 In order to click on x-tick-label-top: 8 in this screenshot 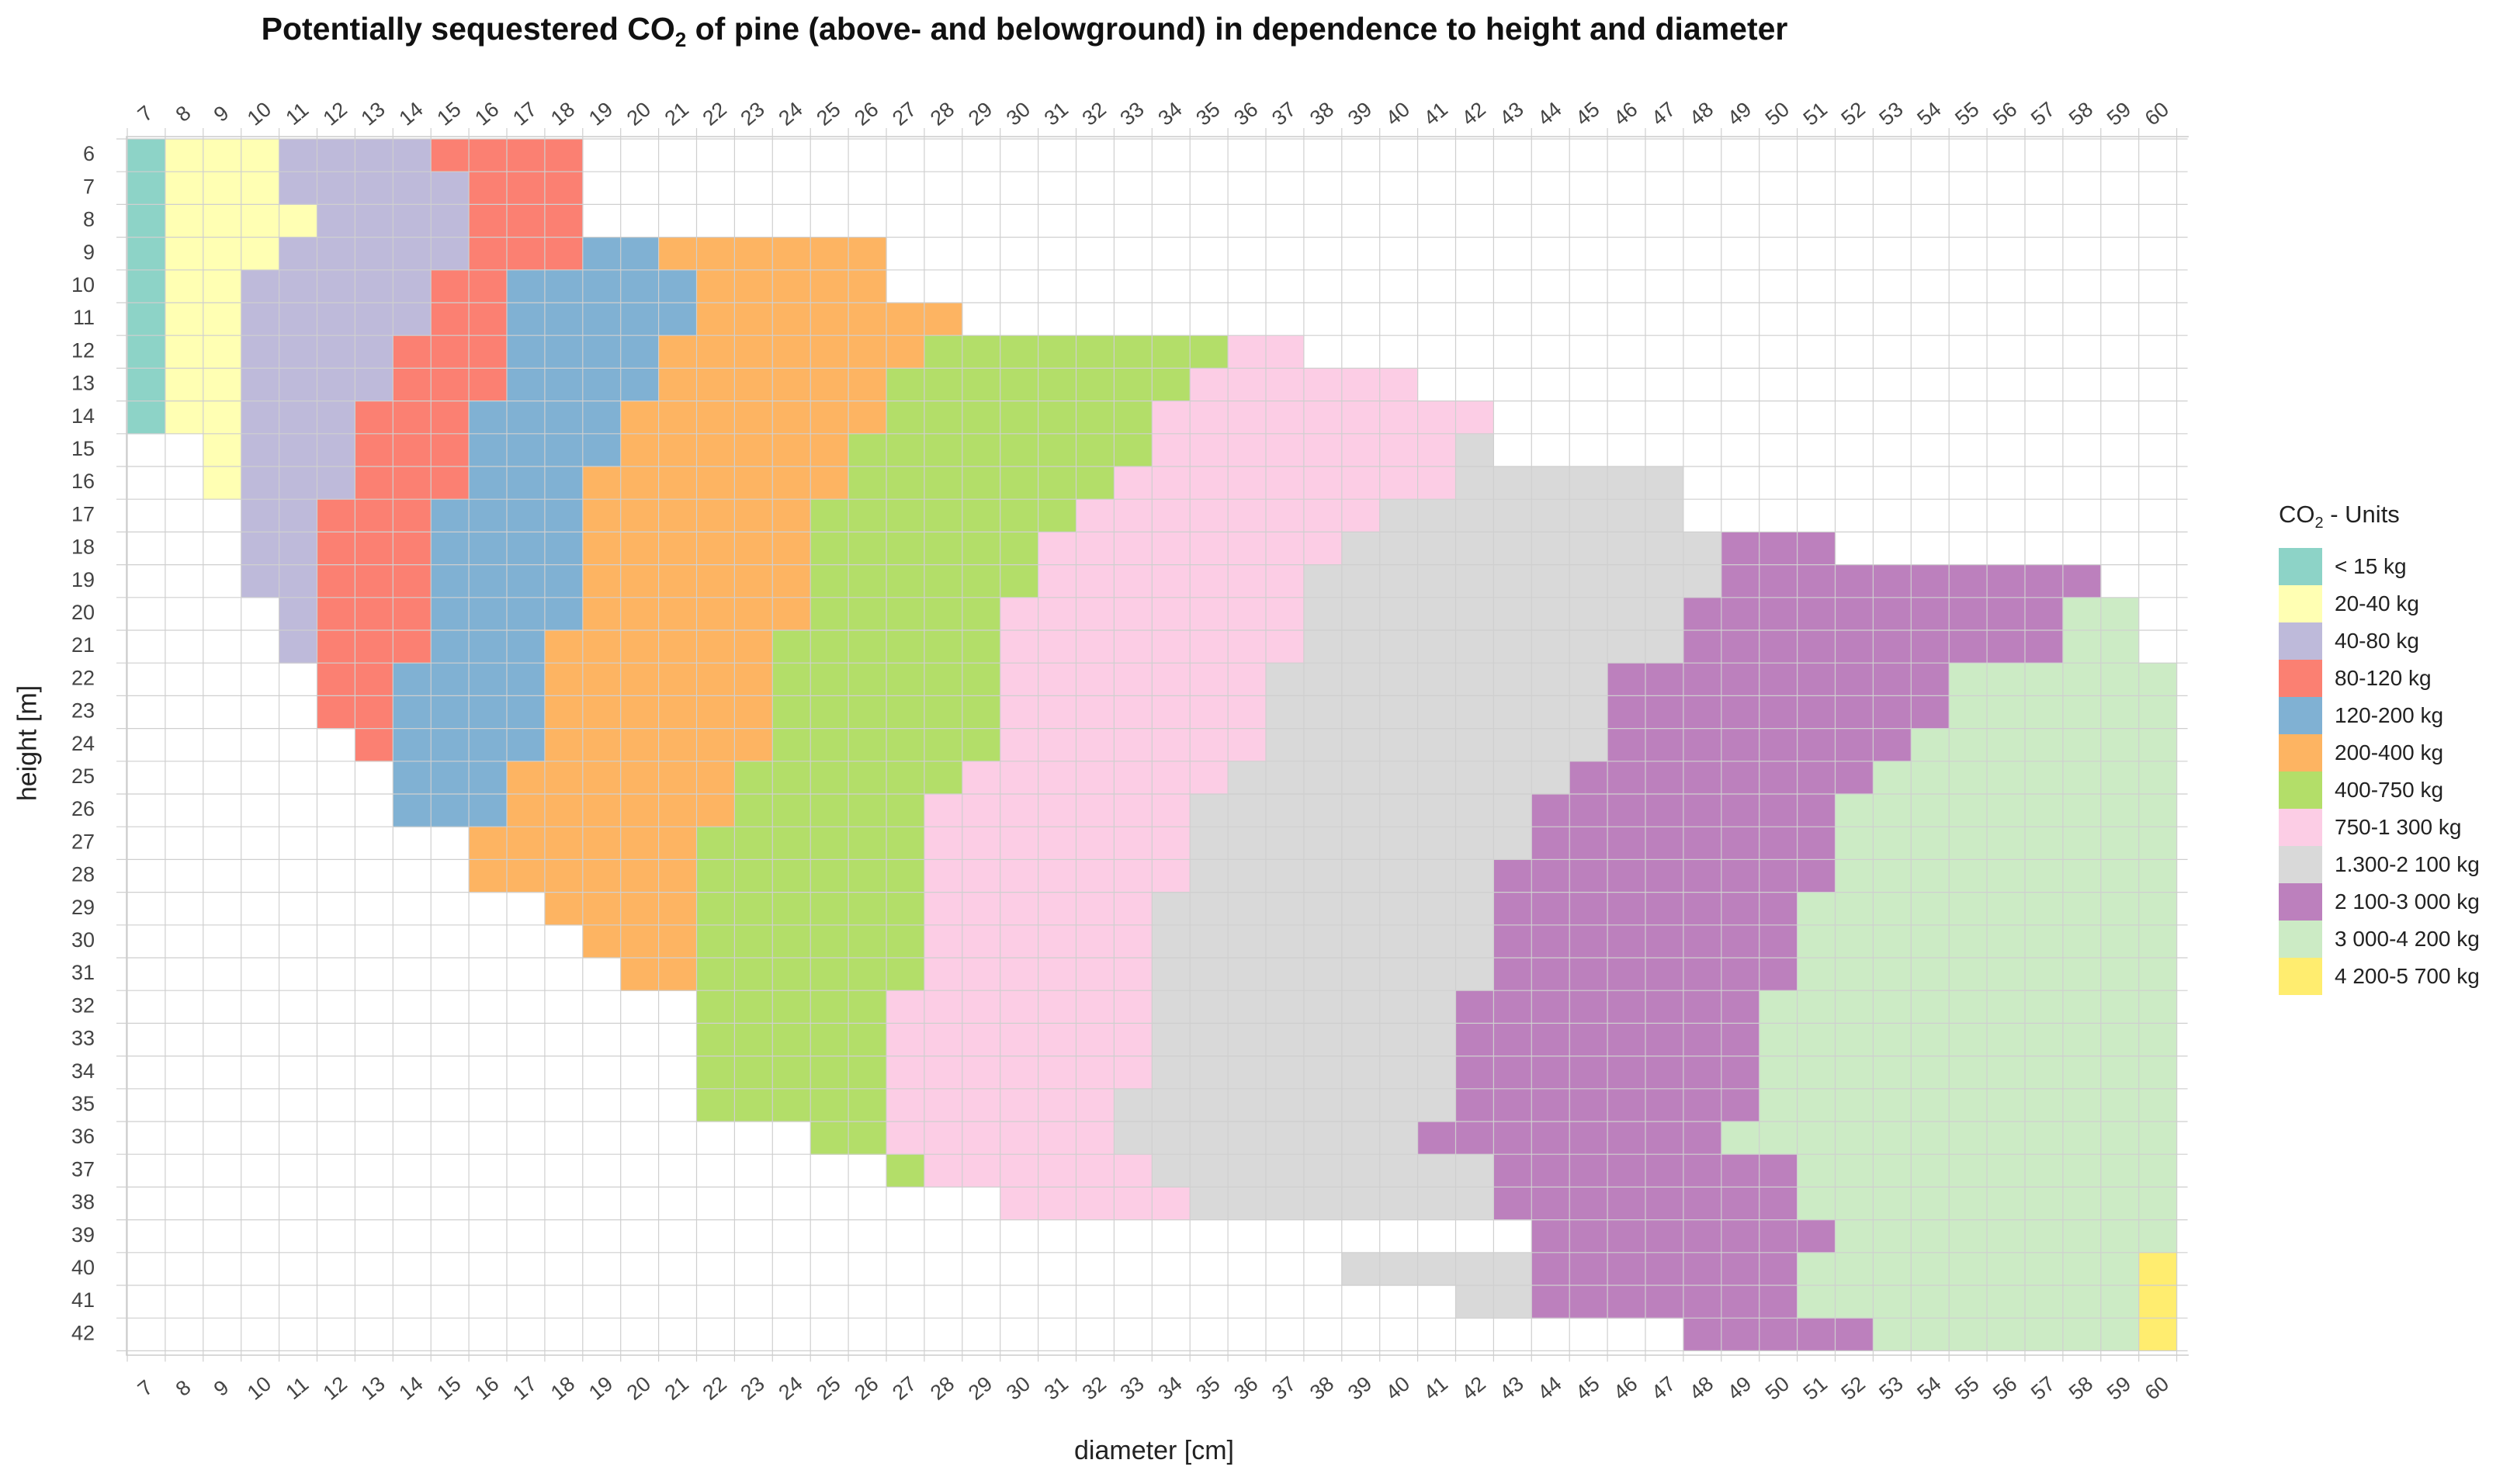, I will do `click(184, 114)`.